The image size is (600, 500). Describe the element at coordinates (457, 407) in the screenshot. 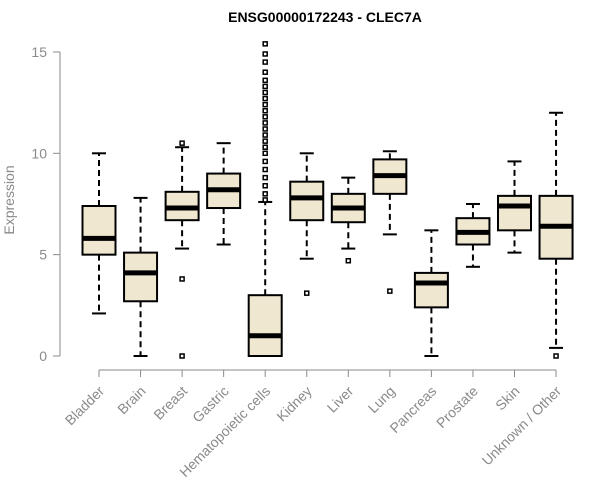

I see `x-tick-label: Prostate` at that location.